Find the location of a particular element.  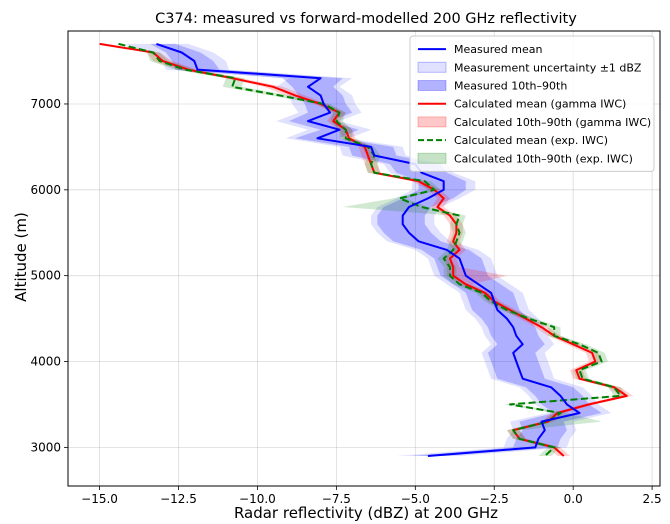

y-tick-label: 6000 is located at coordinates (45, 190).